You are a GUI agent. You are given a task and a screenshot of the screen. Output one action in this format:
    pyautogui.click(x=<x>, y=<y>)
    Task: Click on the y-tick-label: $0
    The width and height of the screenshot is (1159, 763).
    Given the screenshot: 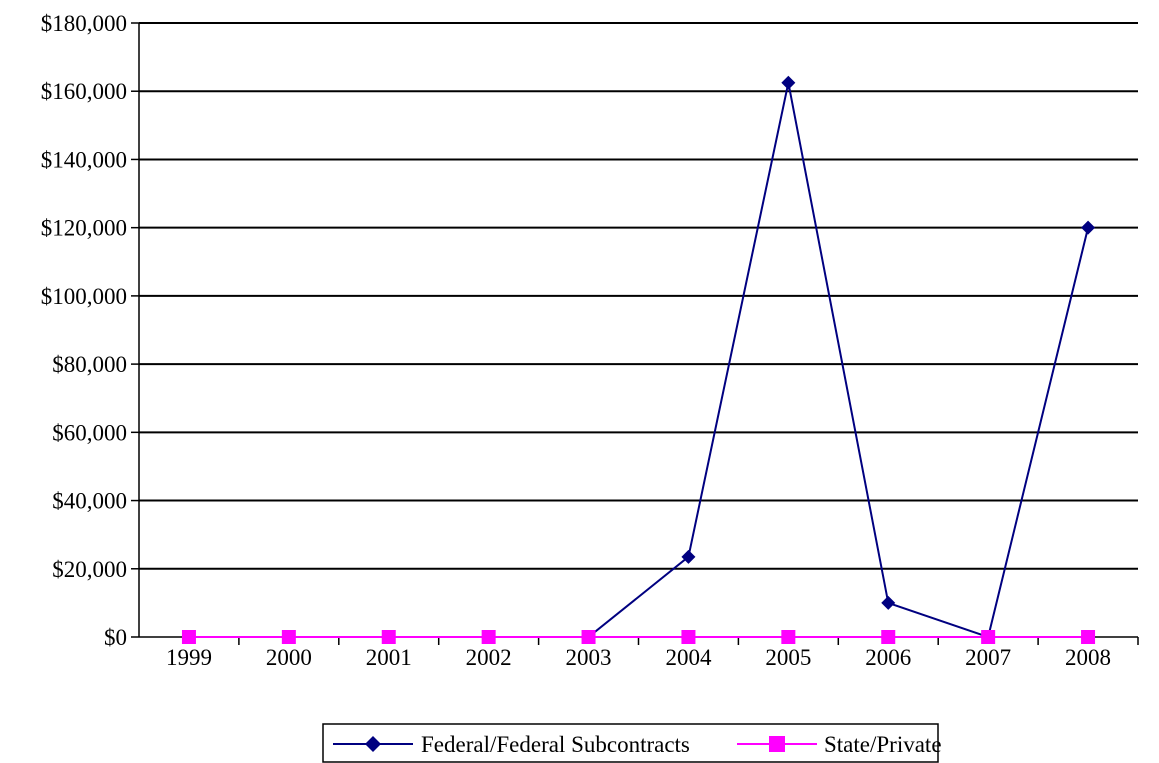 What is the action you would take?
    pyautogui.click(x=115, y=637)
    